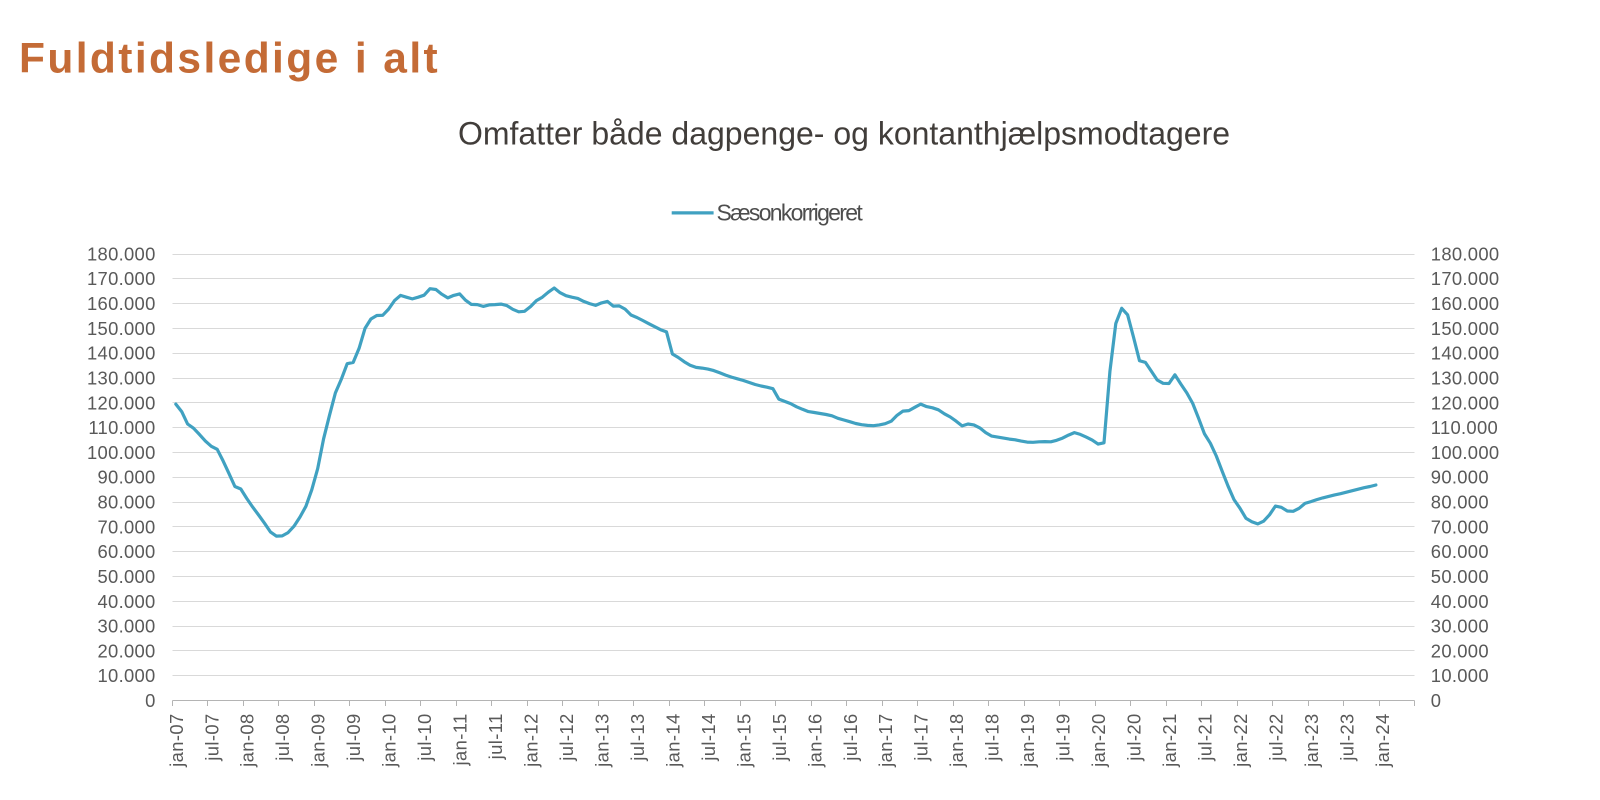 The width and height of the screenshot is (1600, 800). What do you see at coordinates (1346, 737) in the screenshot?
I see `svg-text: jul-23` at bounding box center [1346, 737].